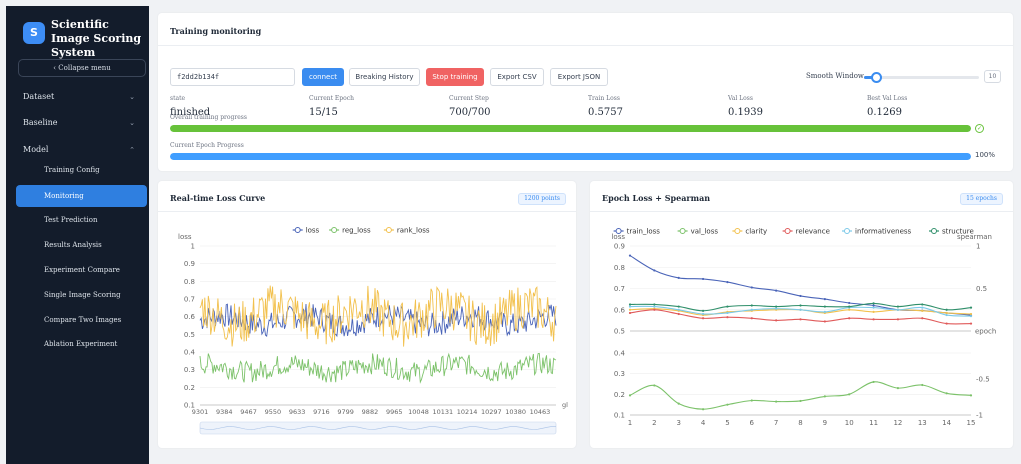 Image resolution: width=1021 pixels, height=464 pixels. Describe the element at coordinates (77, 150) in the screenshot. I see `nav-item-model: Model ⌃` at that location.